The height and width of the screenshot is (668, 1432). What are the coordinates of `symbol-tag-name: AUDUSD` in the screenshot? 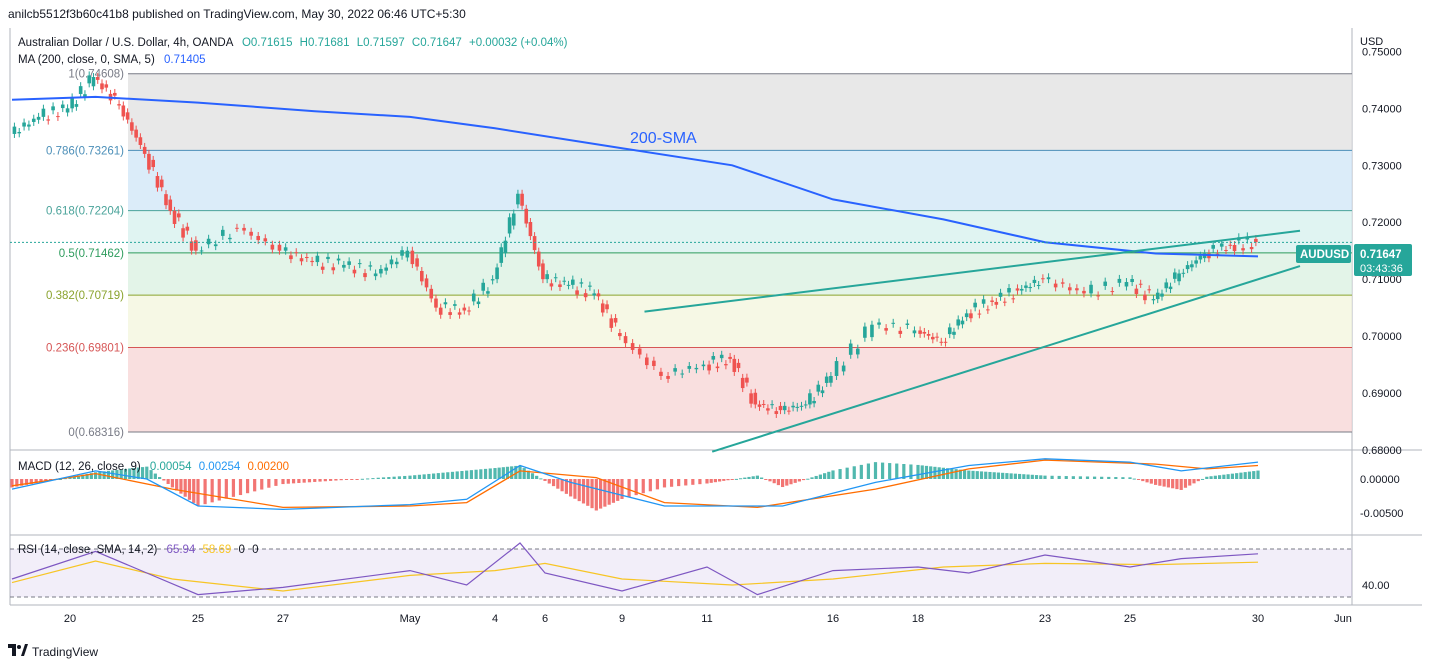 It's located at (1324, 255).